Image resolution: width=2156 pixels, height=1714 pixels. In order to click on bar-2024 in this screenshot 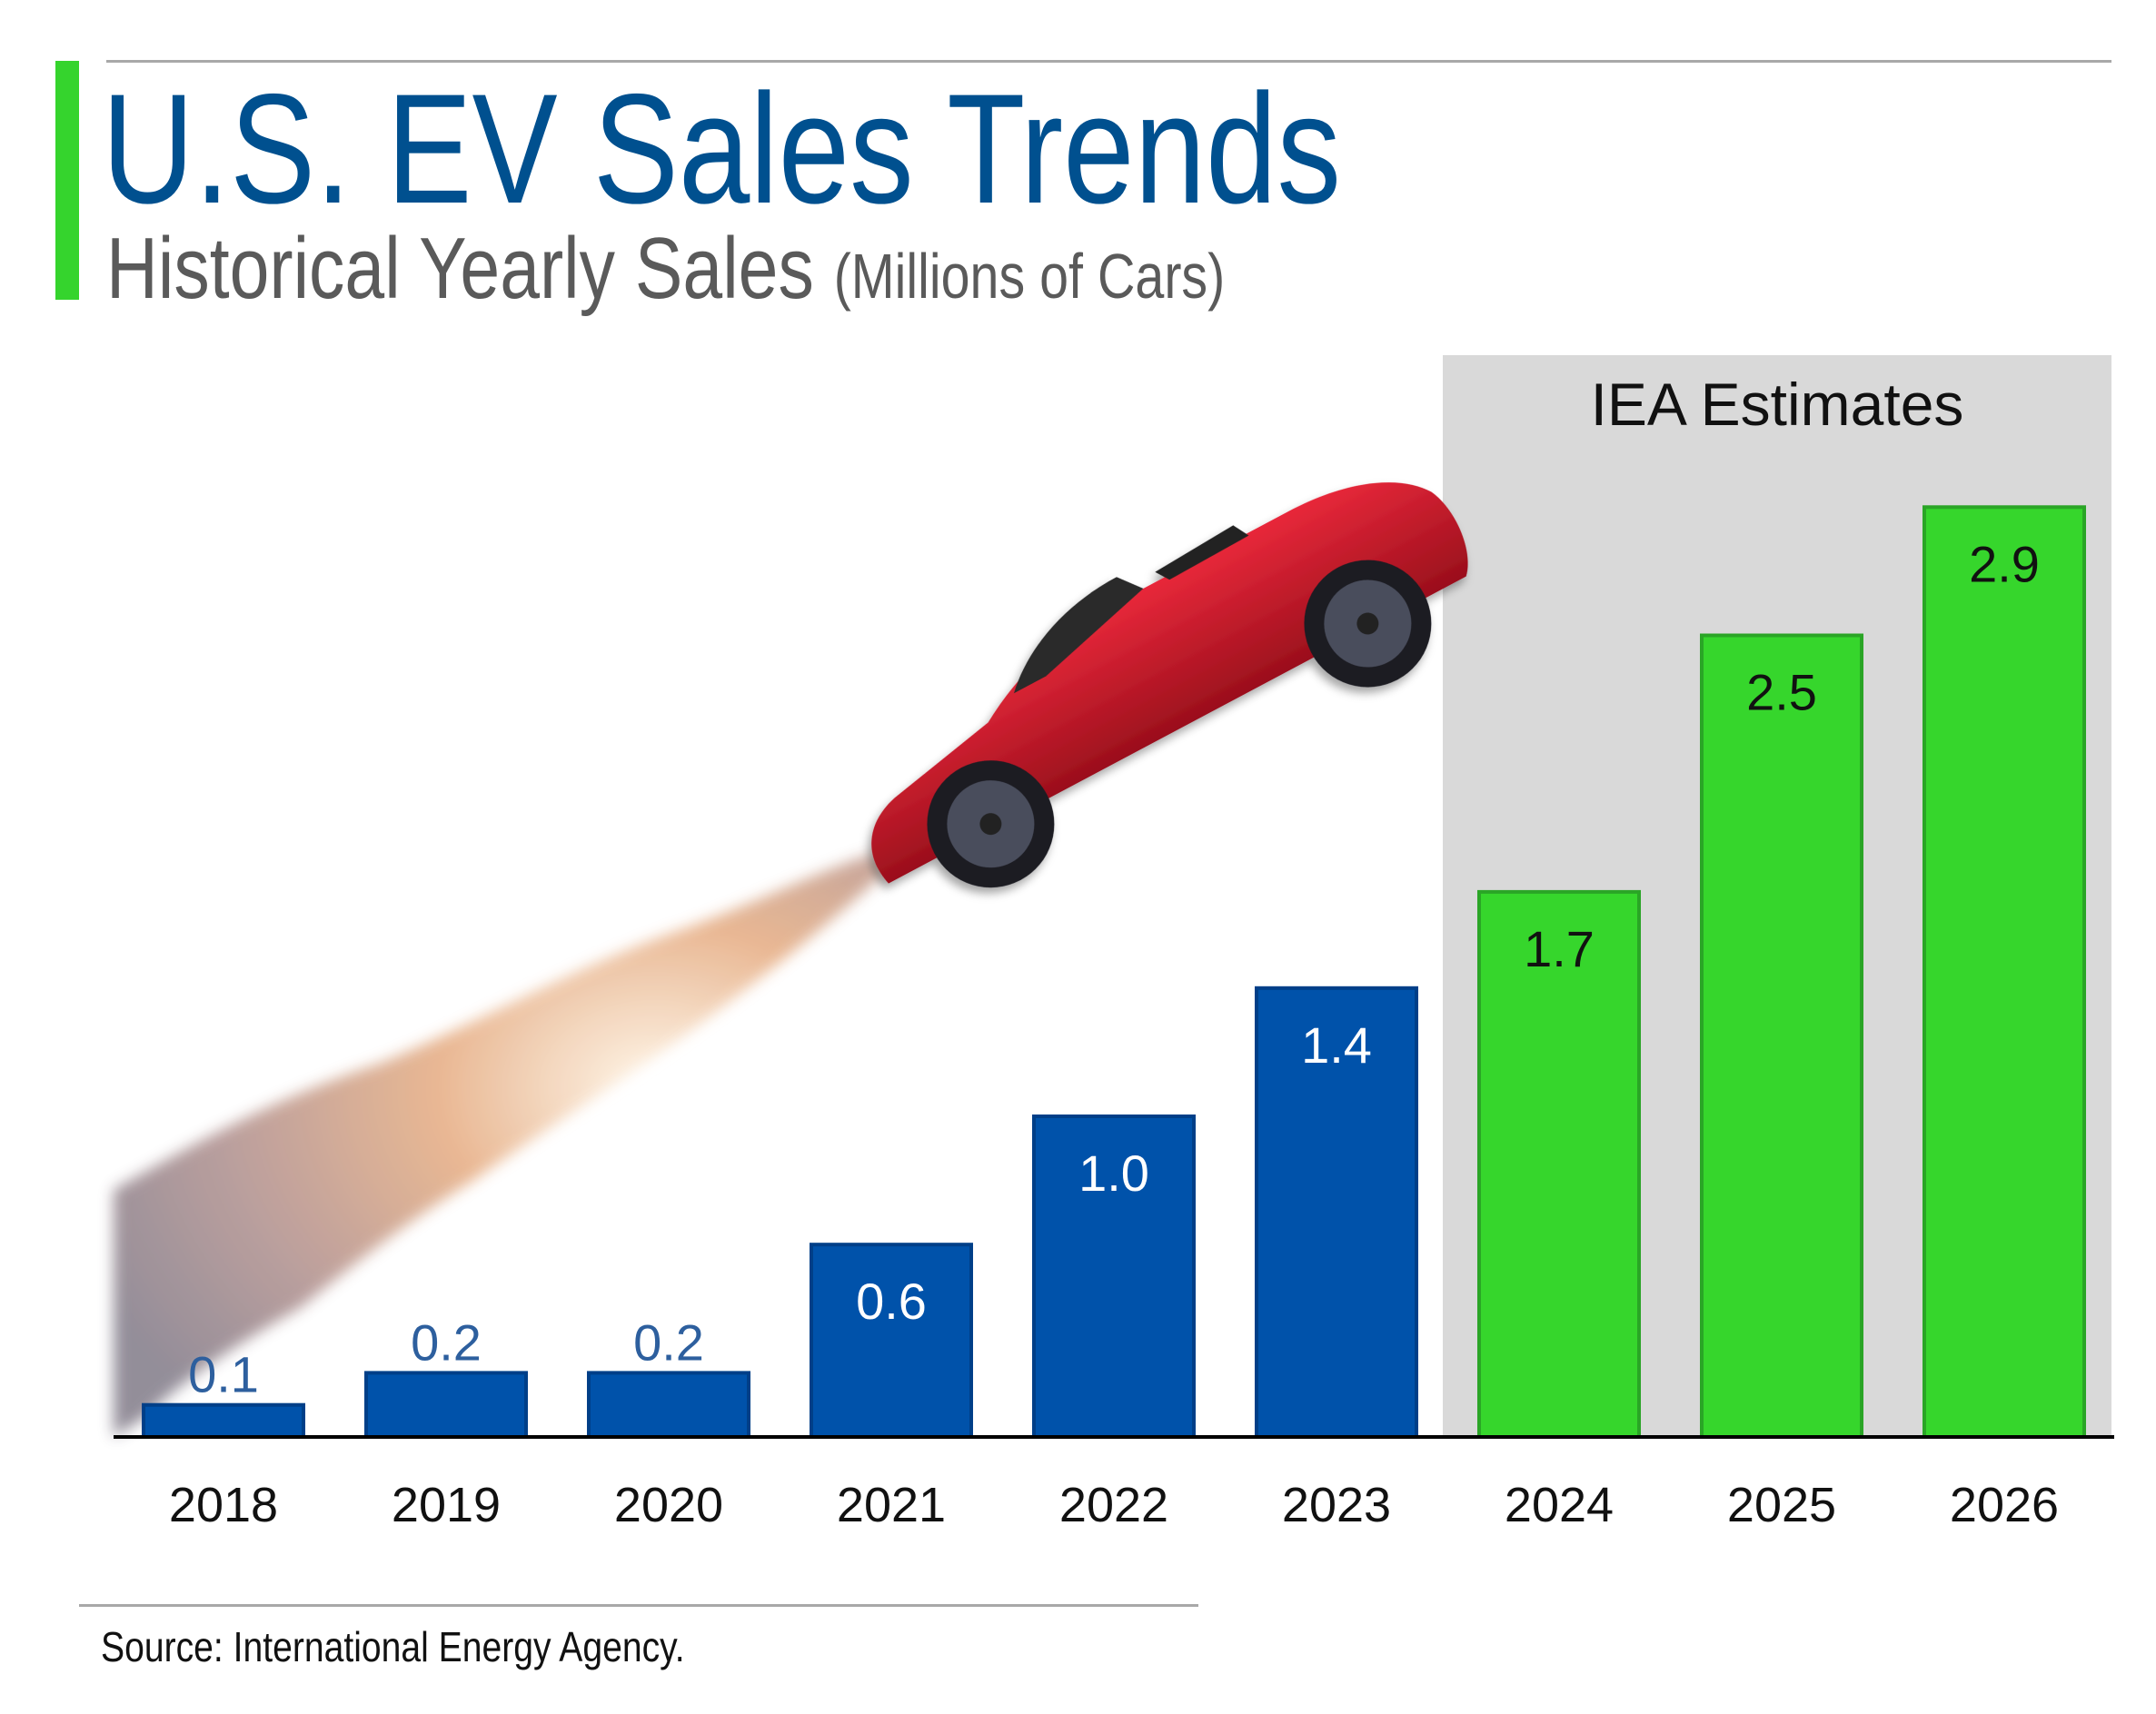, I will do `click(1559, 1164)`.